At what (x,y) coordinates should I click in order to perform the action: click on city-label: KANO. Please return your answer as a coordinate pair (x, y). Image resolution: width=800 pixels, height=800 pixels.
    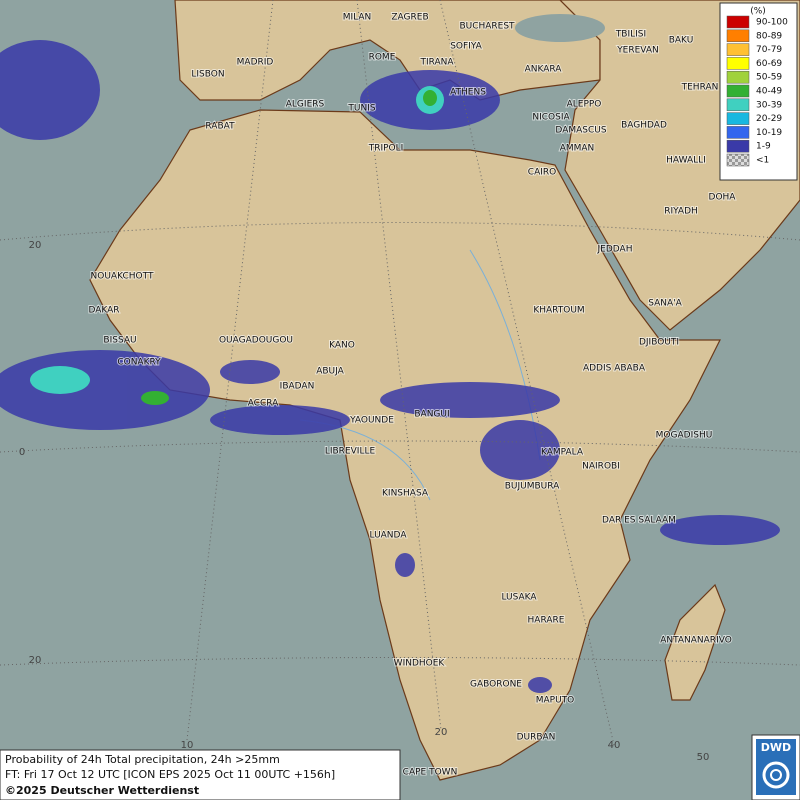
    Looking at the image, I should click on (342, 346).